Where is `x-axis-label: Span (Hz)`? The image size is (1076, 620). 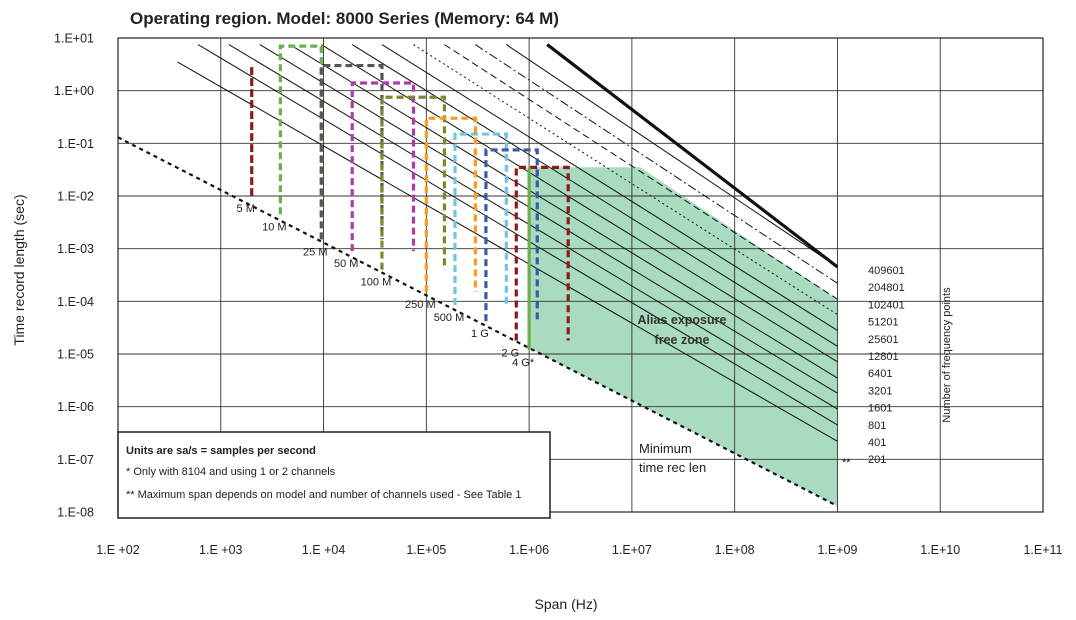 x-axis-label: Span (Hz) is located at coordinates (565, 604).